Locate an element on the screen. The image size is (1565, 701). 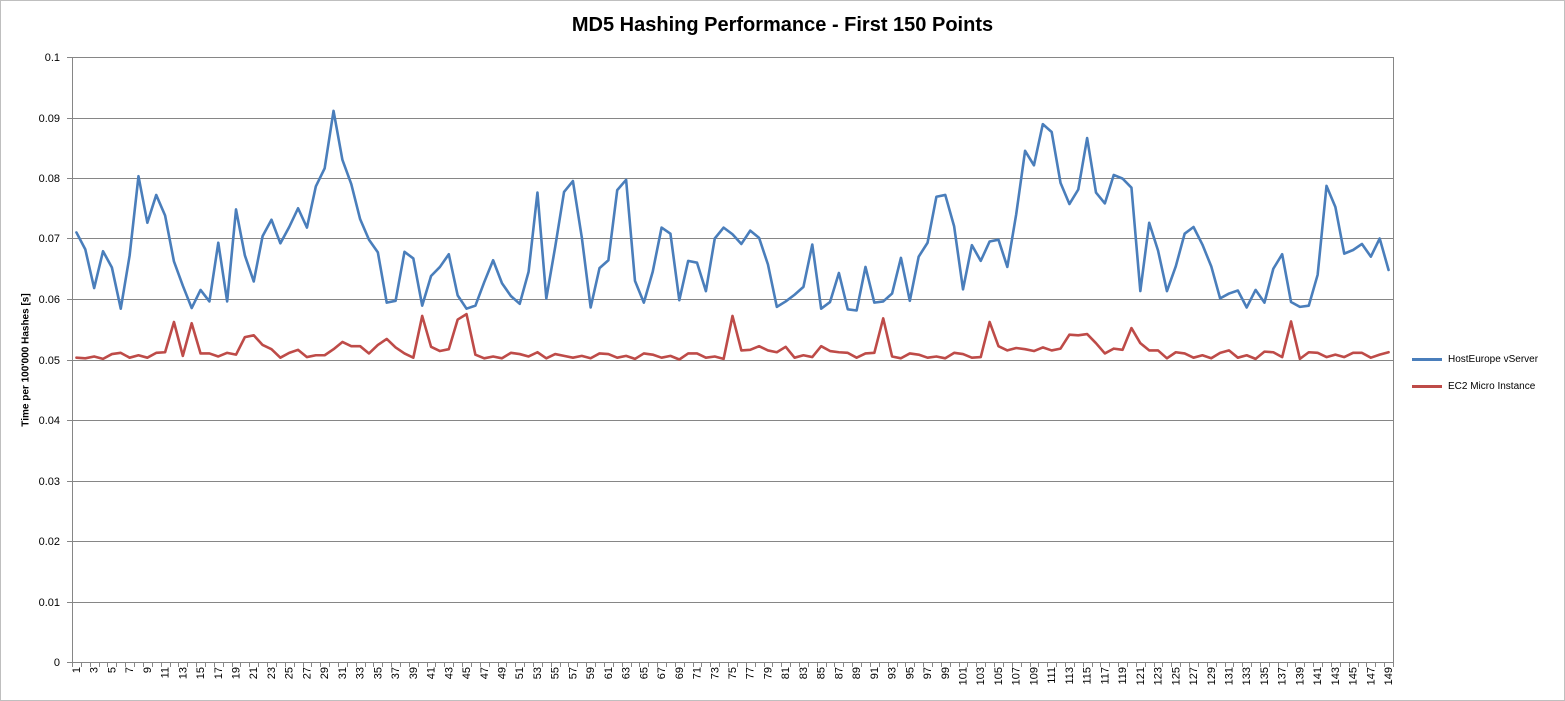
y-tick-label: 0.05 is located at coordinates (49, 361).